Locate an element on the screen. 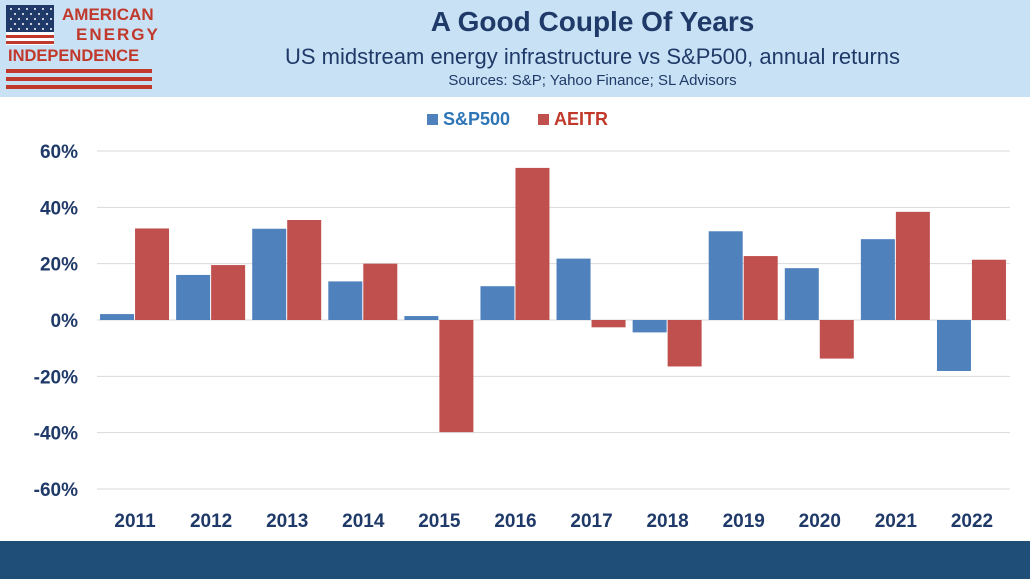 This screenshot has height=579, width=1030. bar-sp500-2020 is located at coordinates (801, 294).